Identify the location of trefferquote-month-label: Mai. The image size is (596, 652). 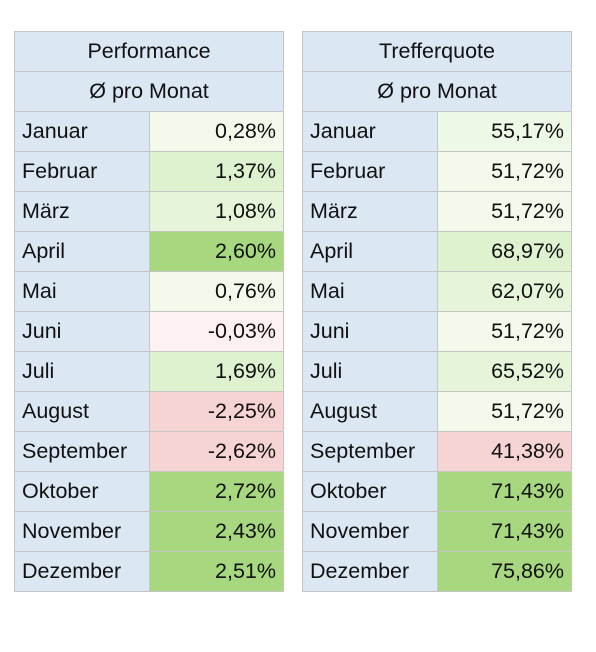
(370, 291).